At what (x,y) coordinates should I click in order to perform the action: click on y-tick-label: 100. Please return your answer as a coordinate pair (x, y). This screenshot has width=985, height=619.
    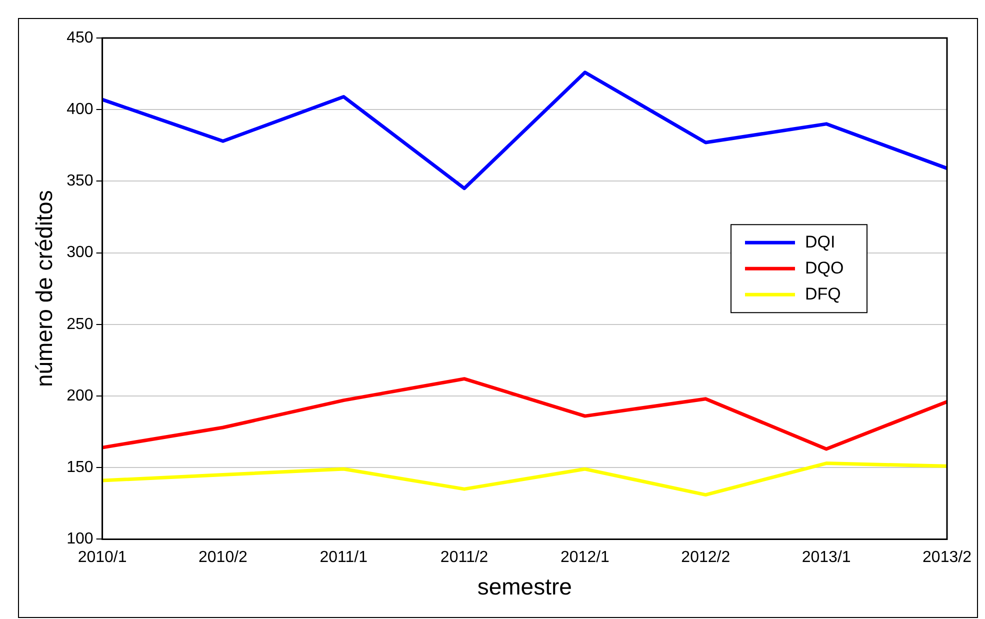
    Looking at the image, I should click on (80, 539).